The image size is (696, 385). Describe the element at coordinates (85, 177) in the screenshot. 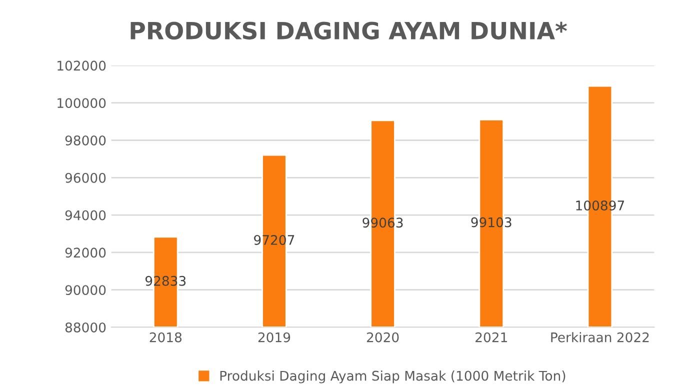

I see `y-tick-label: 96000` at that location.